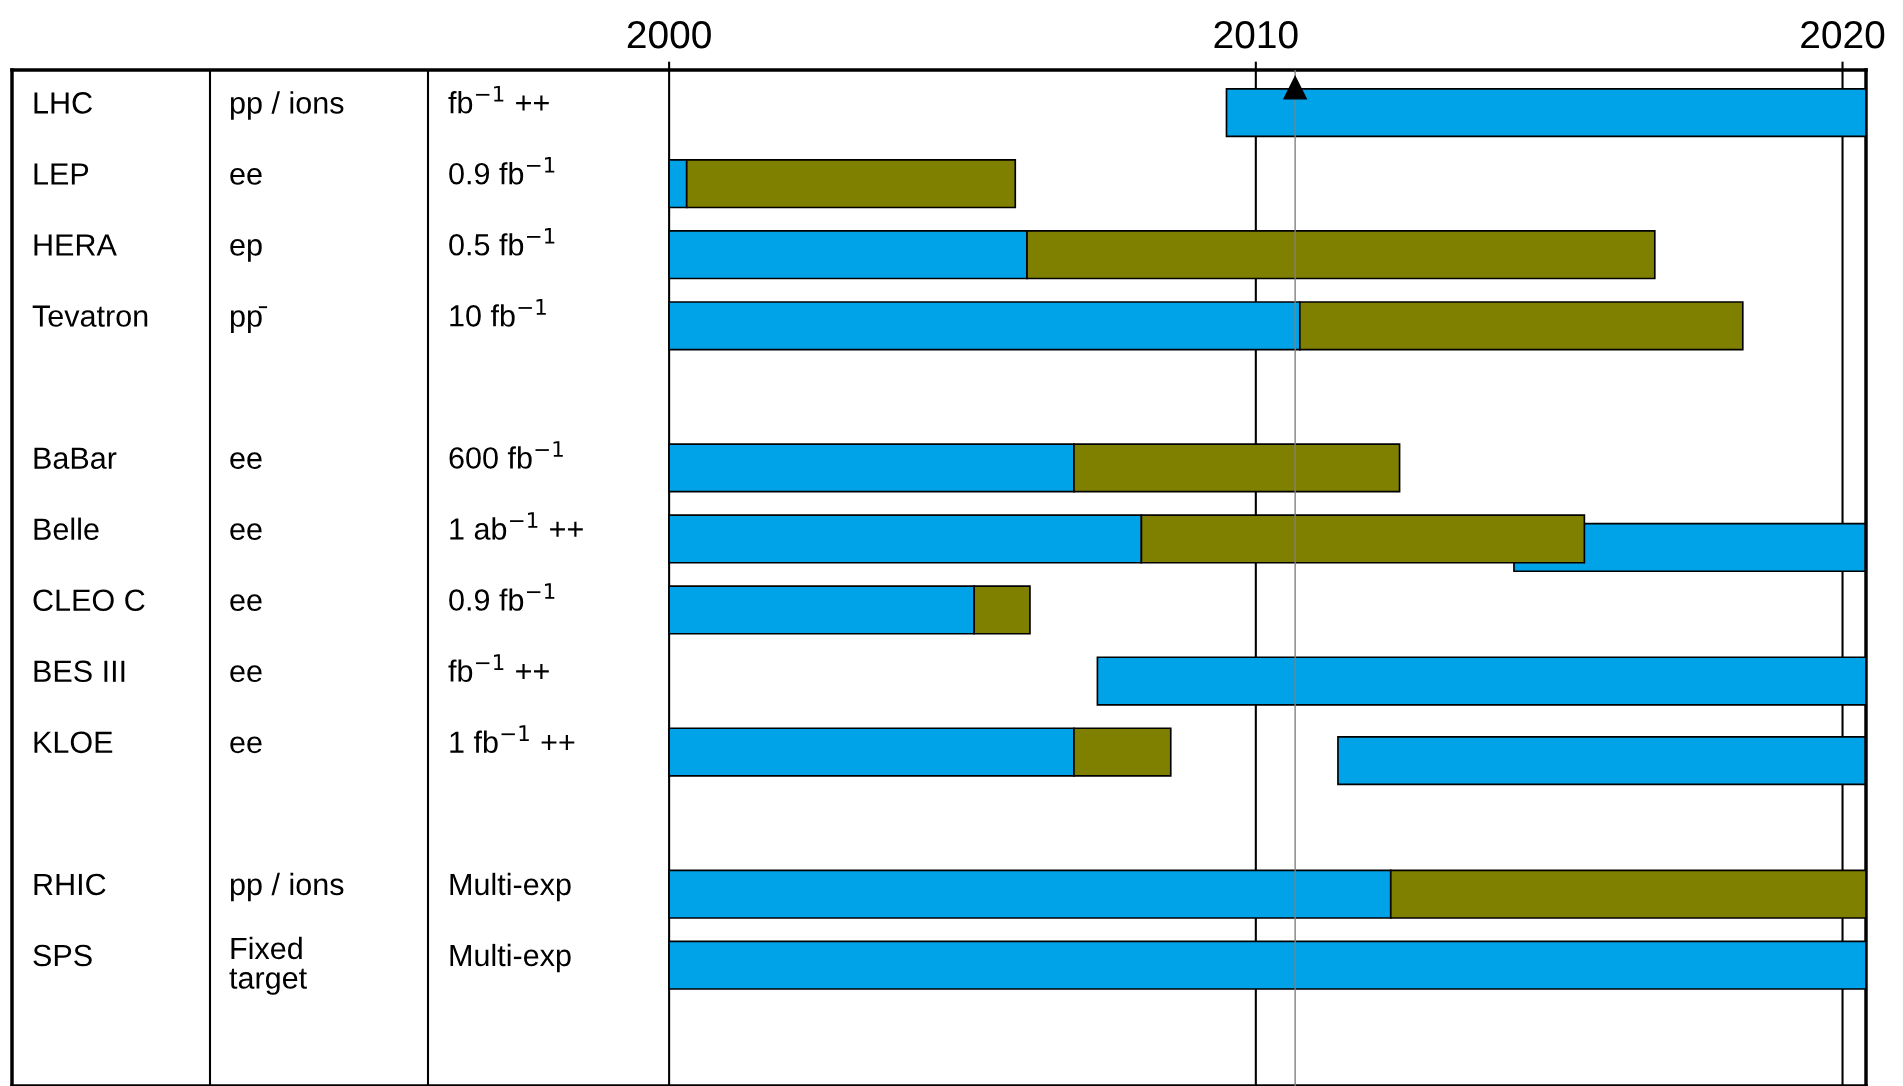  What do you see at coordinates (75, 245) in the screenshot?
I see `y-tick-label: HERA` at bounding box center [75, 245].